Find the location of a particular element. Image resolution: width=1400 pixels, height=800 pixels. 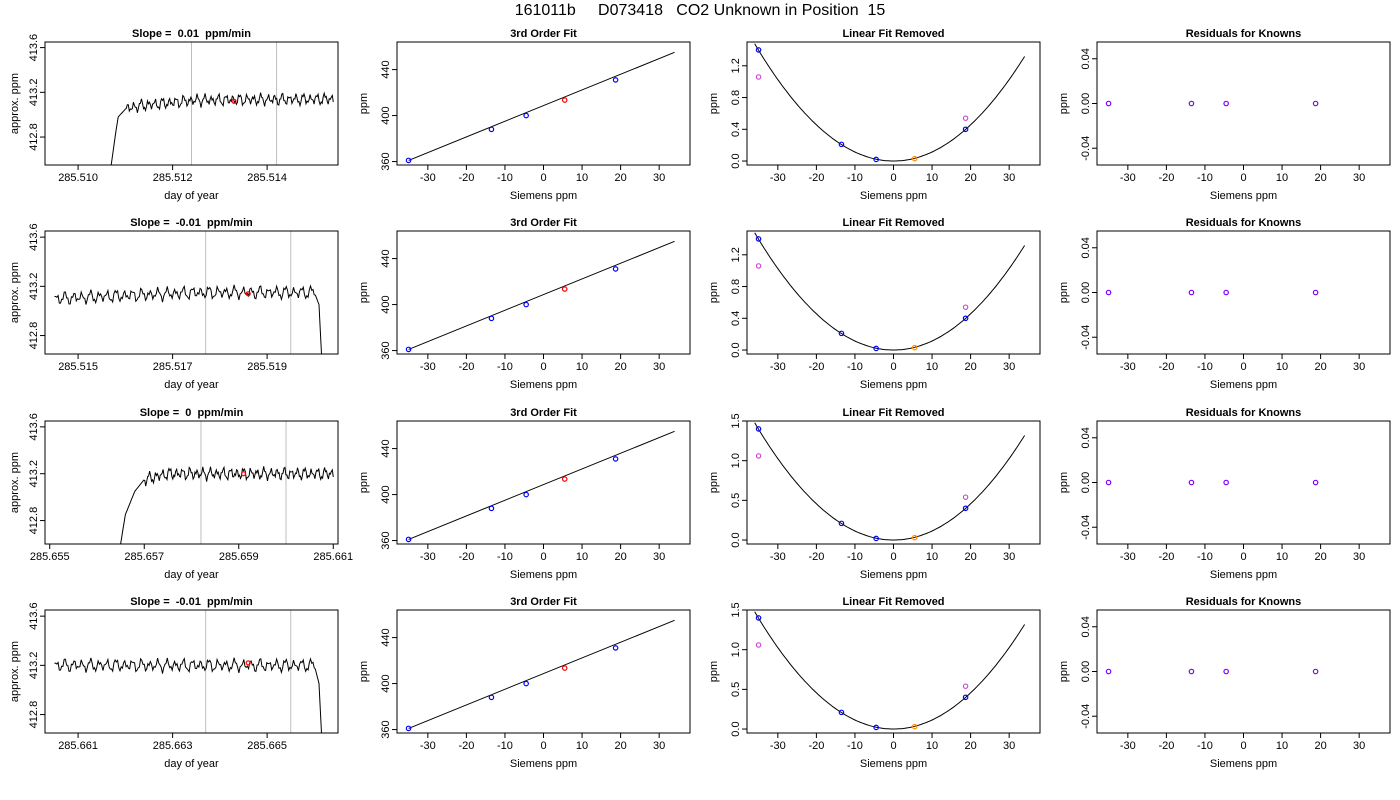

x-tick-label: 285.517 is located at coordinates (173, 367).